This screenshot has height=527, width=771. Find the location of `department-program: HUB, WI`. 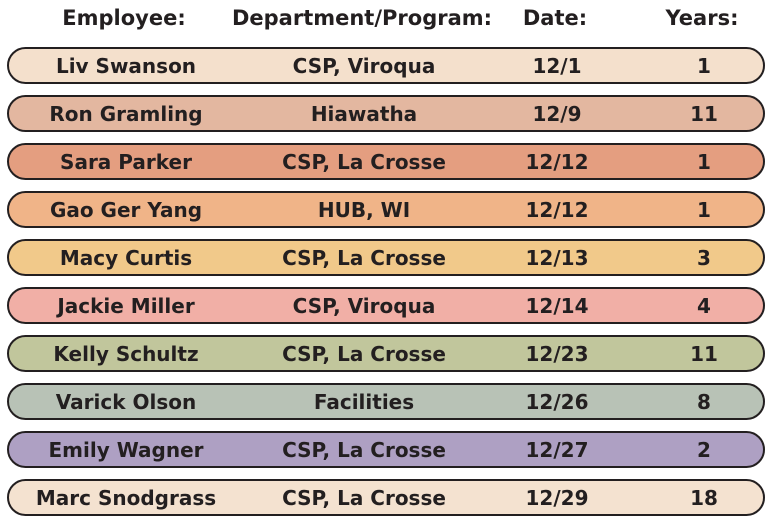

department-program: HUB, WI is located at coordinates (364, 209).